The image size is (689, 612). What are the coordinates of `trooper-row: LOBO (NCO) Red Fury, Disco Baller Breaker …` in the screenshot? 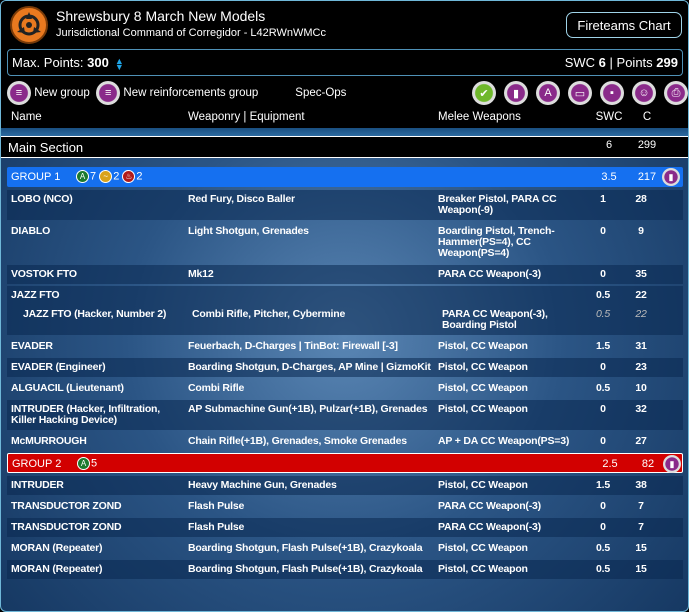 It's located at (345, 205).